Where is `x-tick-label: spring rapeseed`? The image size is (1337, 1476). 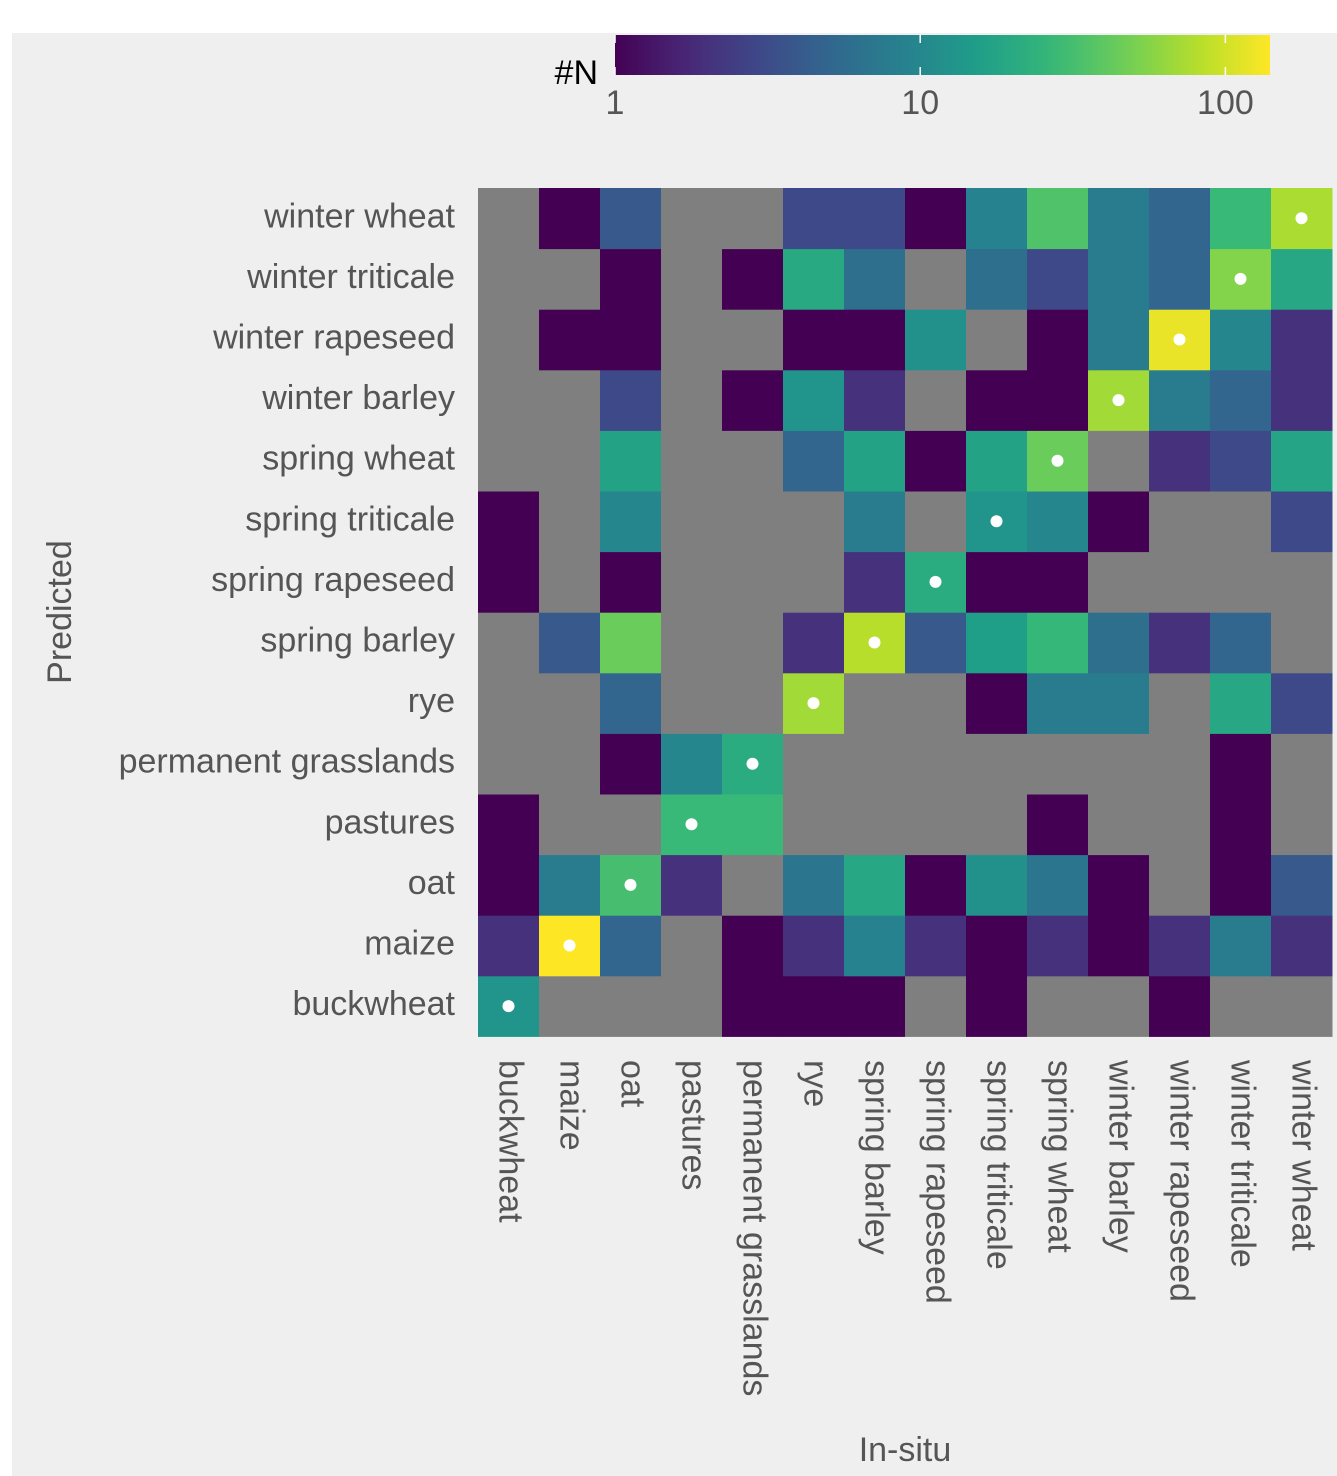 x-tick-label: spring rapeseed is located at coordinates (938, 1182).